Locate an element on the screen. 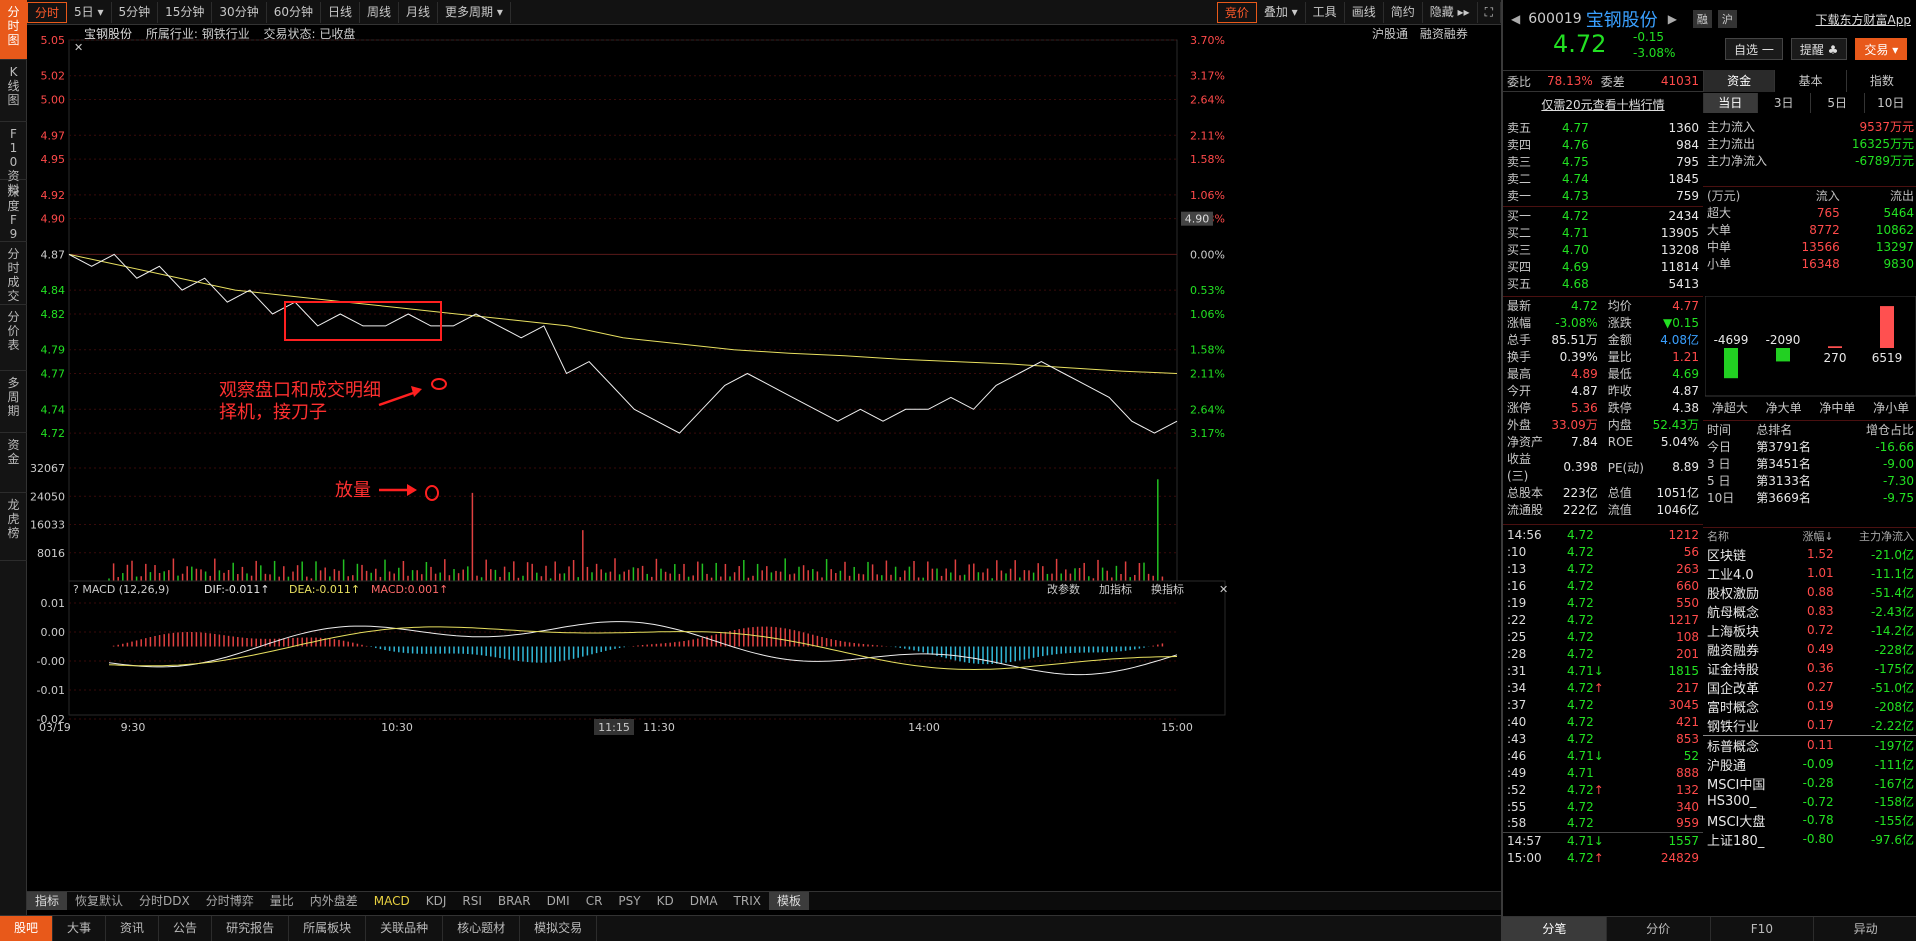 The height and width of the screenshot is (941, 1916). fund-period-1: 3日 is located at coordinates (1784, 103).